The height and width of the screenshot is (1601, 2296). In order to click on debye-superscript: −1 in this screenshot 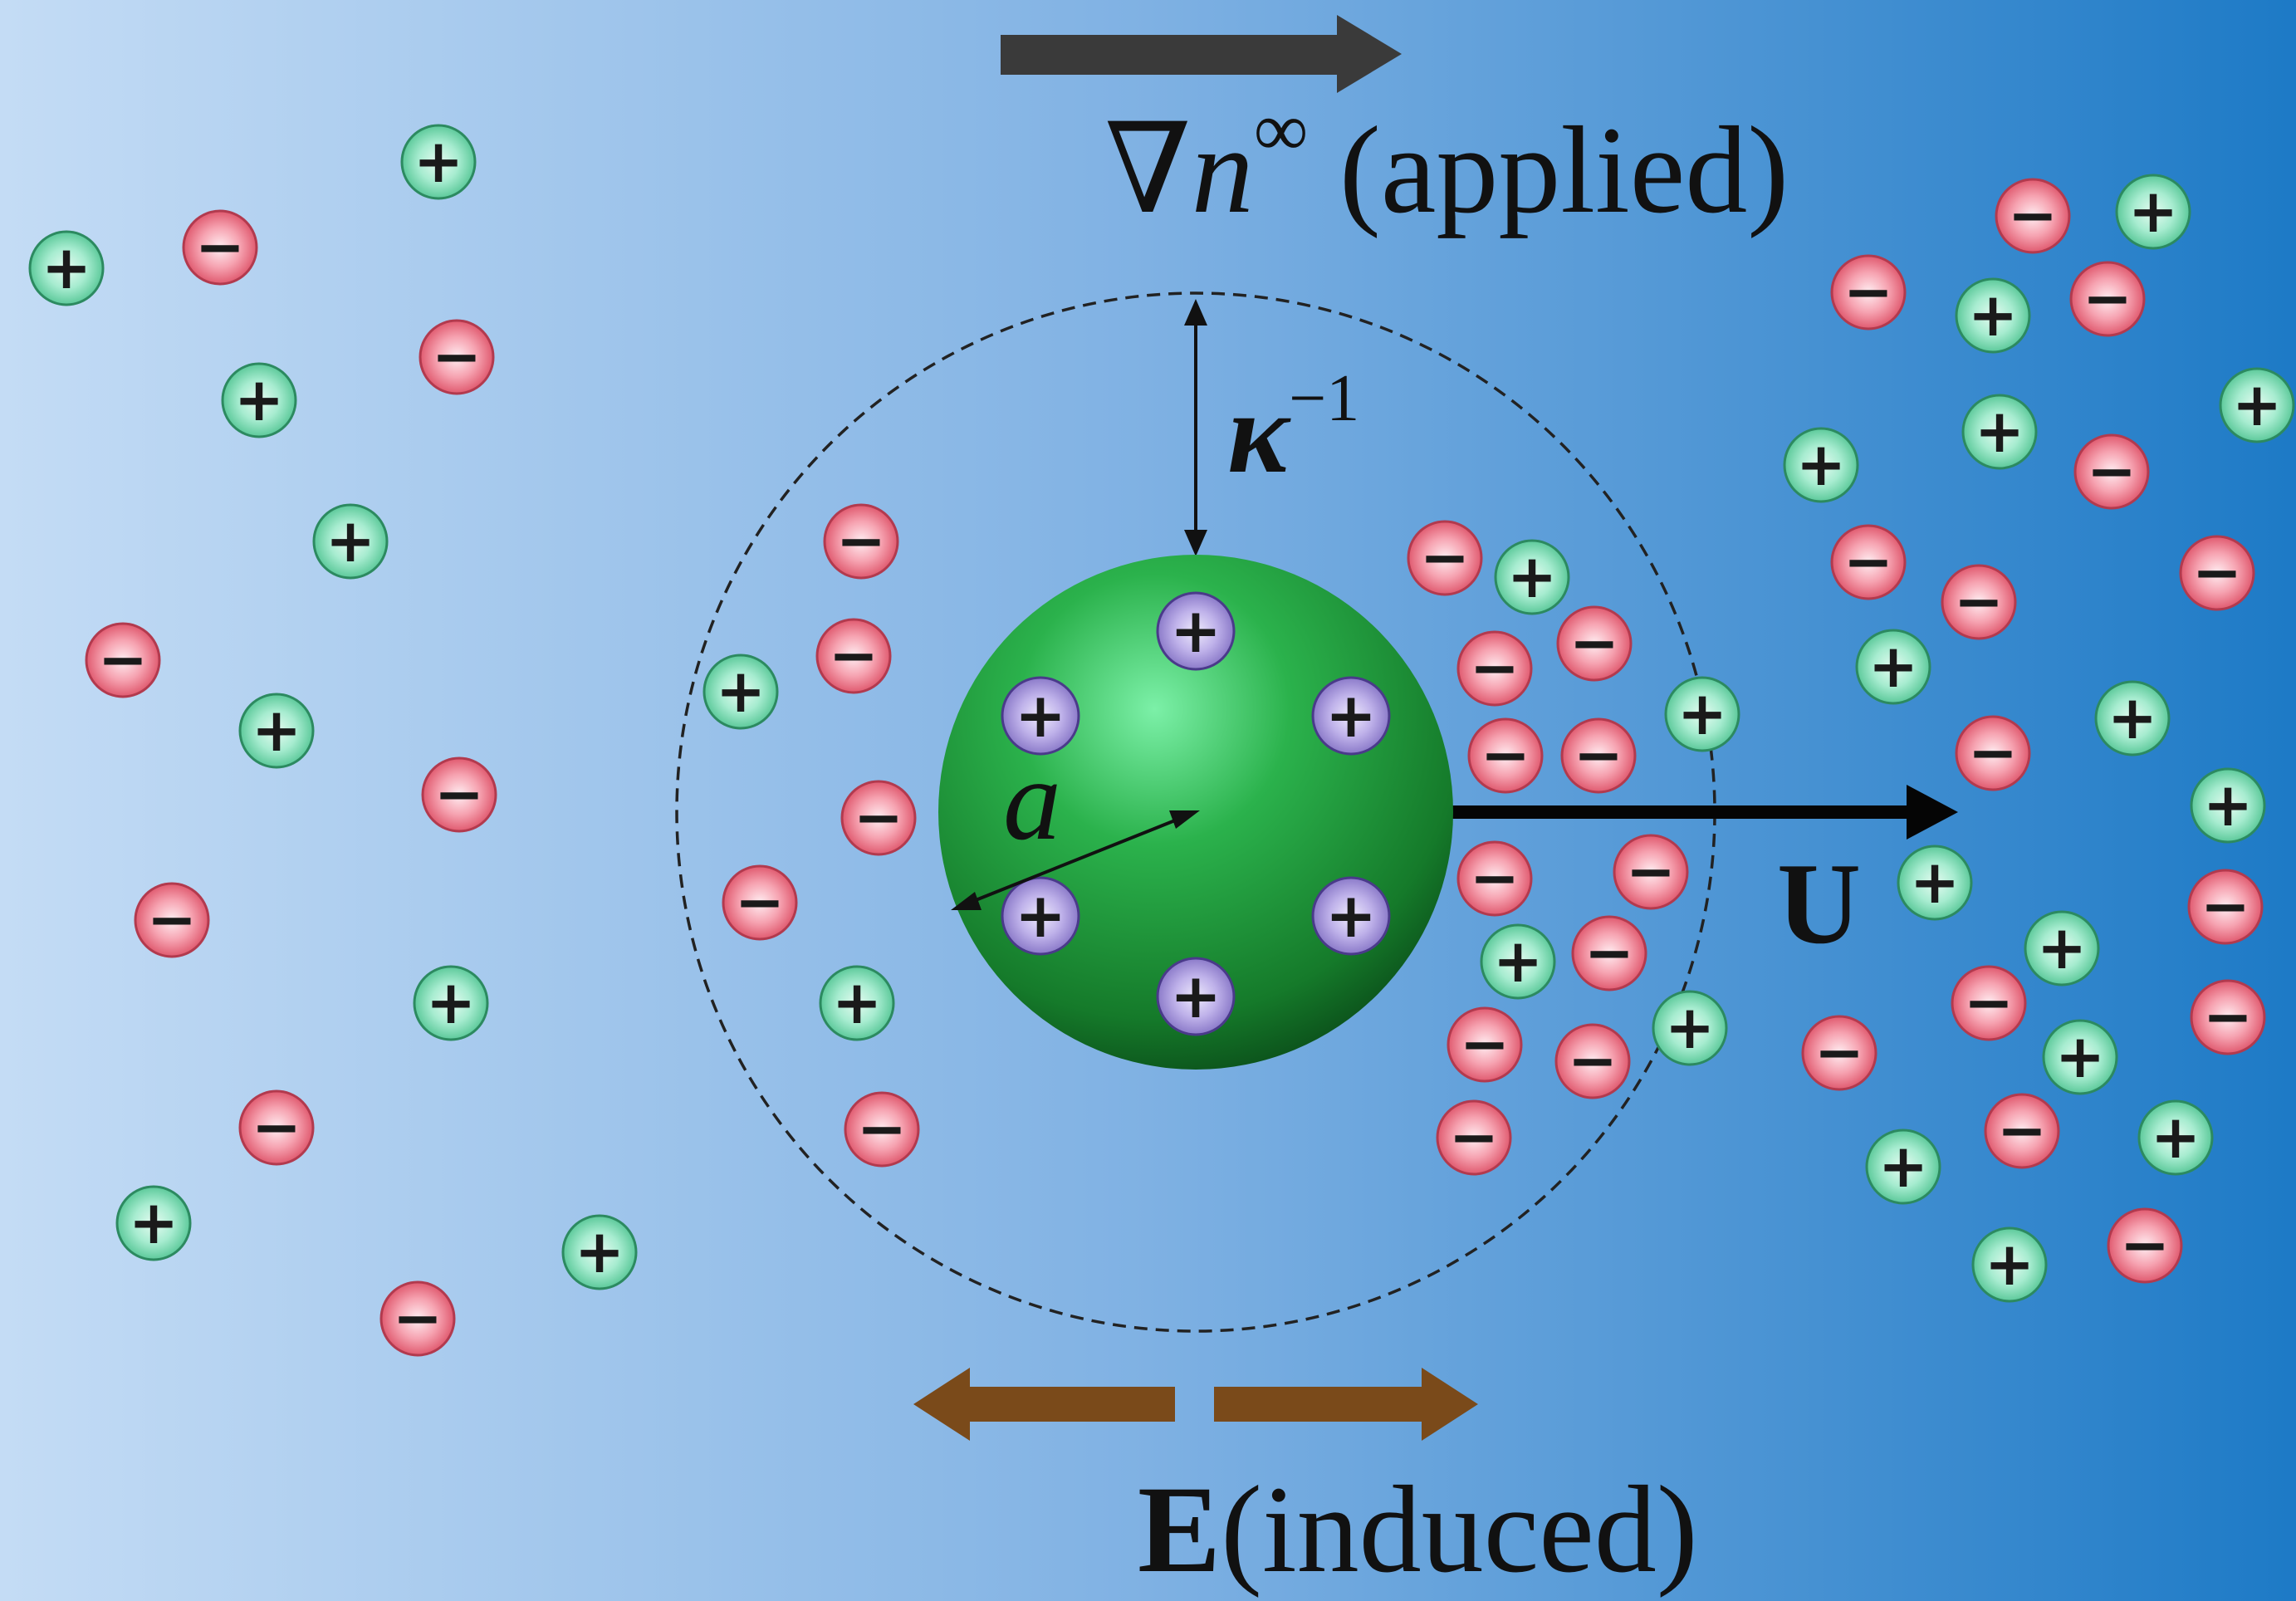, I will do `click(1324, 399)`.